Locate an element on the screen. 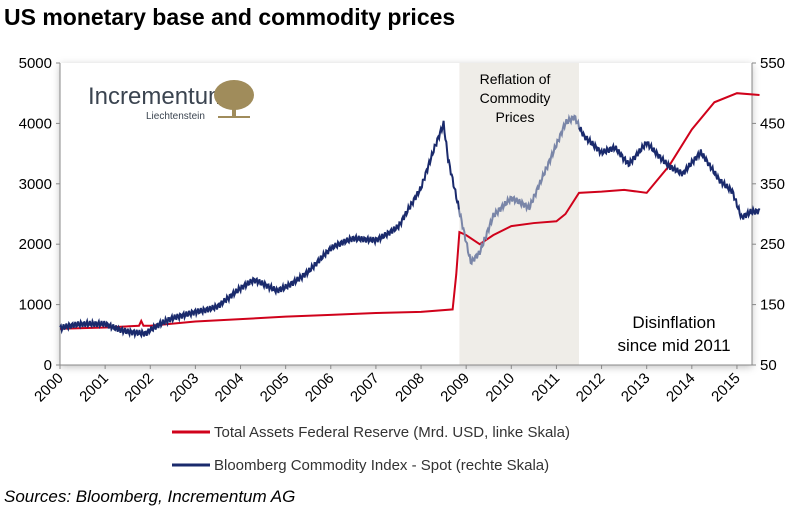  x-tick-label: 2010 is located at coordinates (501, 388).